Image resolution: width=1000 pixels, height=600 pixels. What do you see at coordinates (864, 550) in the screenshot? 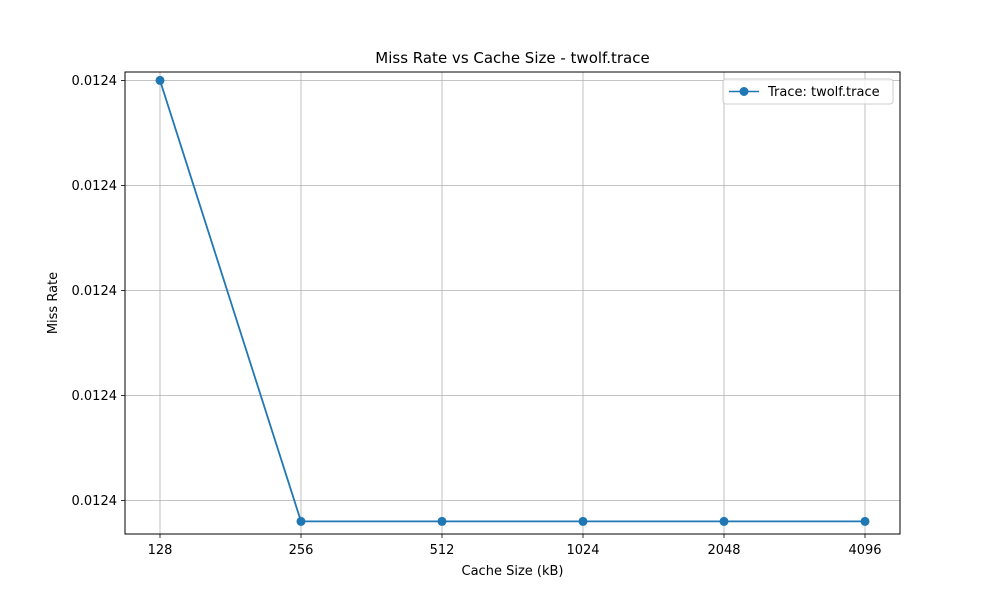
I see `x-tick-label: 4096` at bounding box center [864, 550].